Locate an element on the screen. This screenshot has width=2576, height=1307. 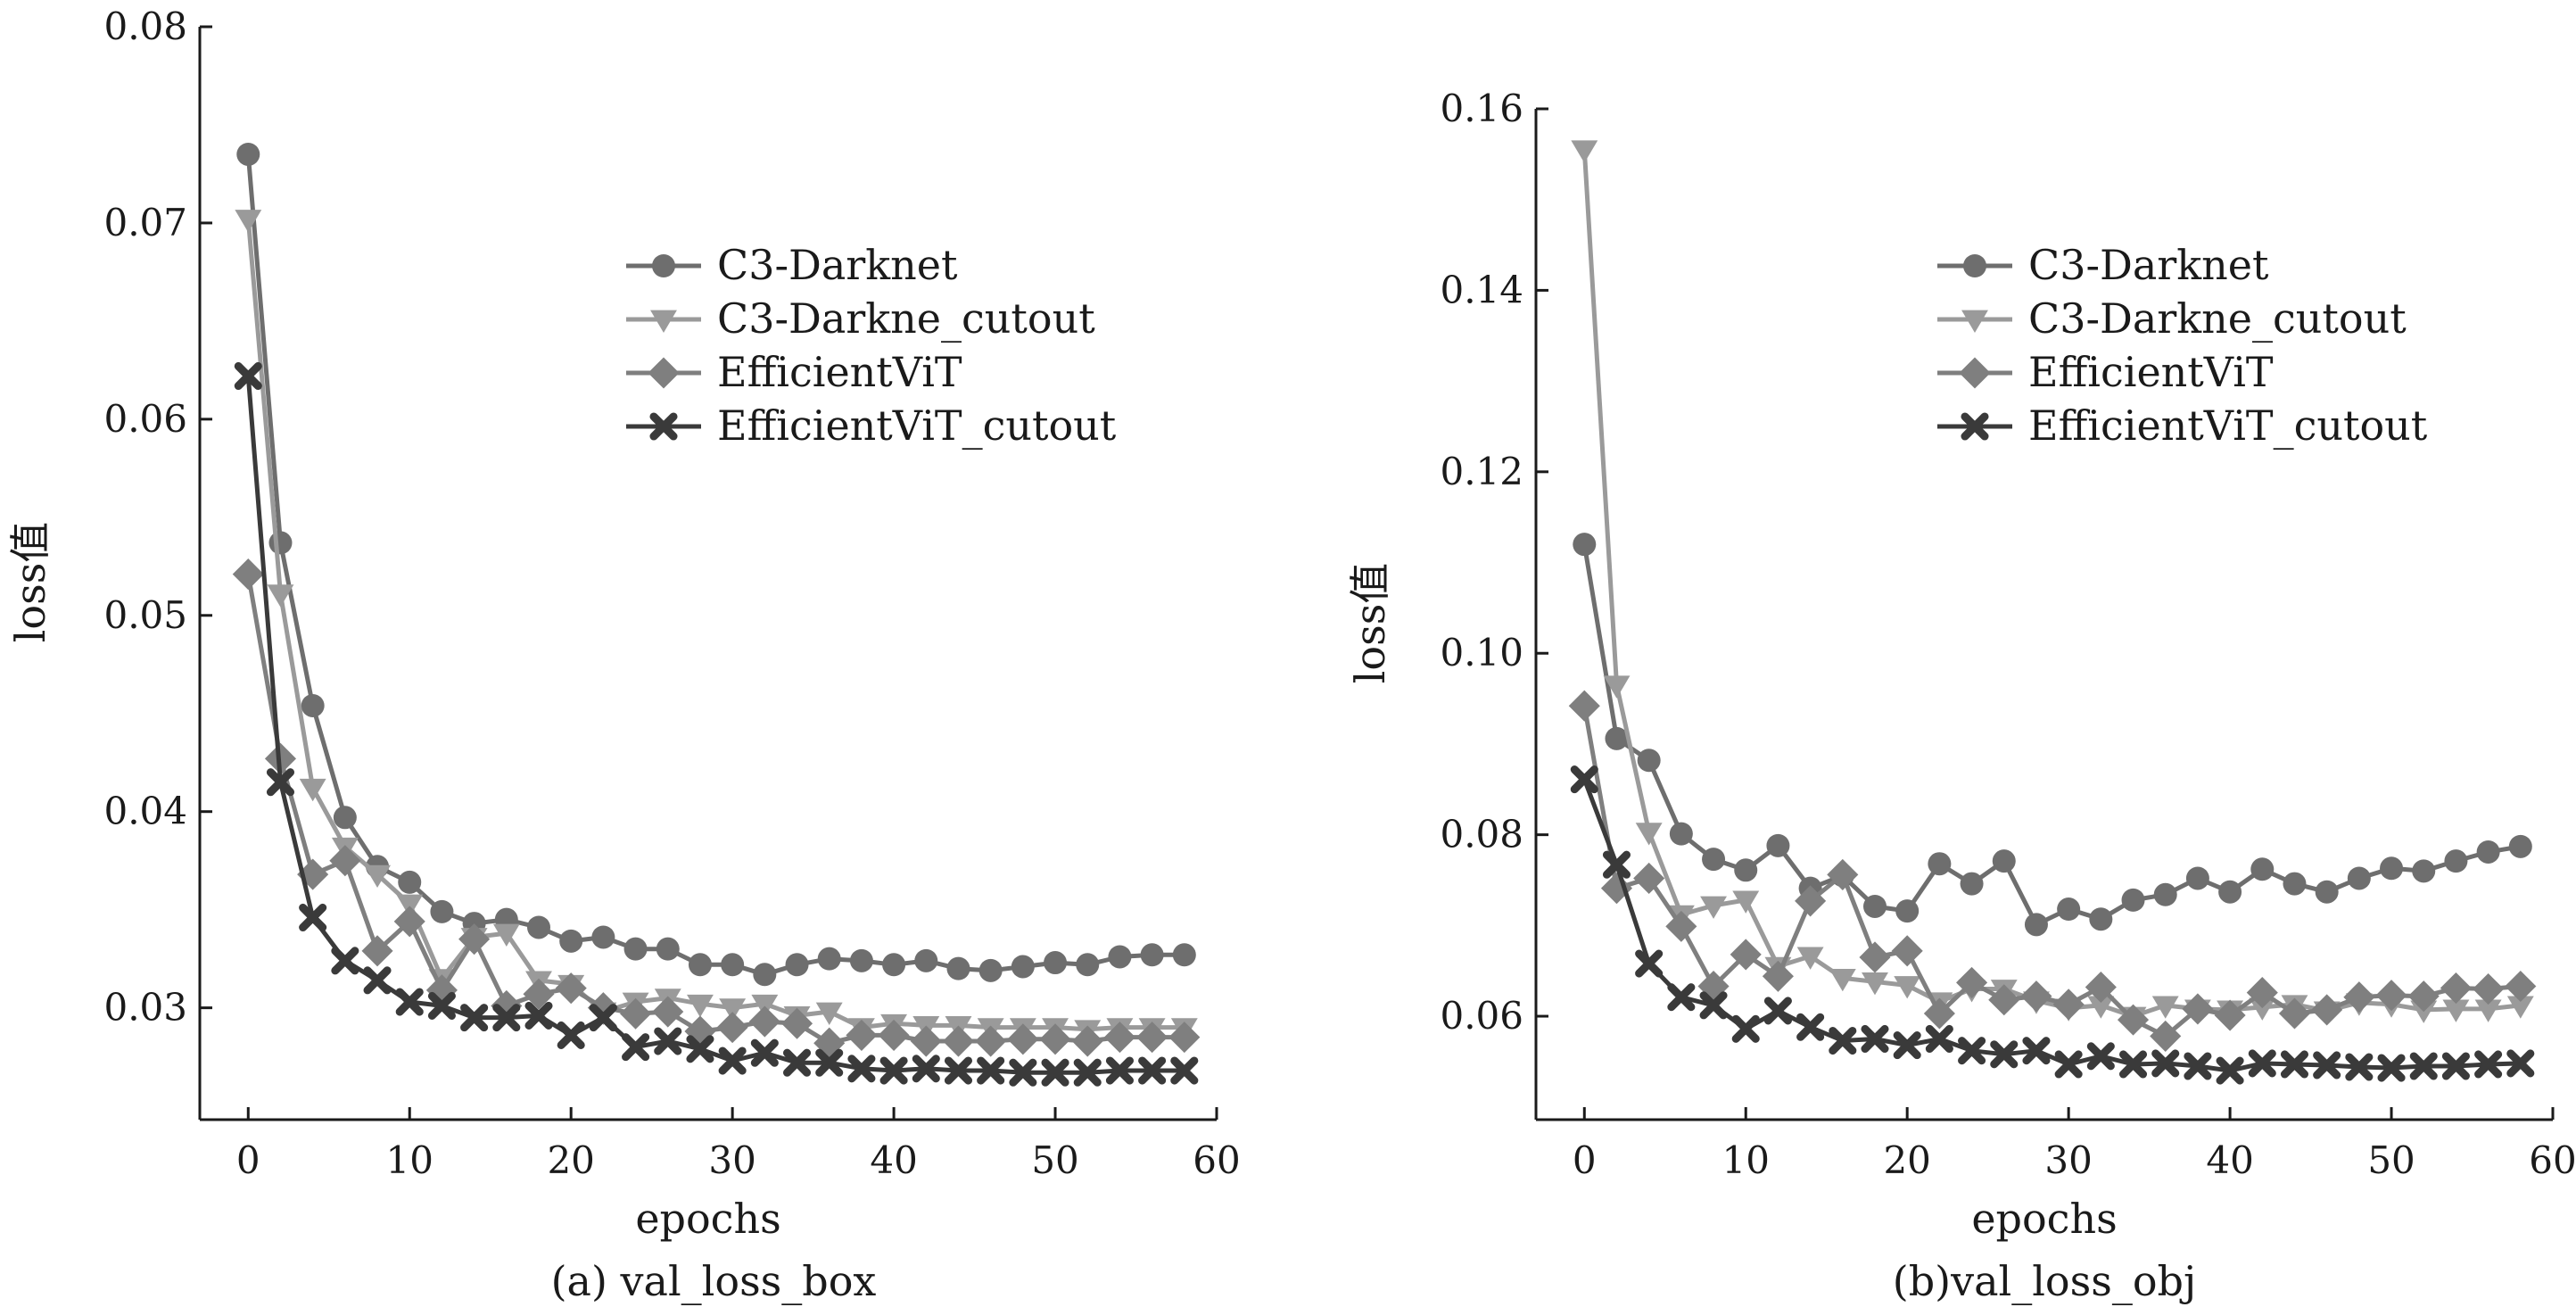
y-tick-label: 0.12 is located at coordinates (1482, 471).